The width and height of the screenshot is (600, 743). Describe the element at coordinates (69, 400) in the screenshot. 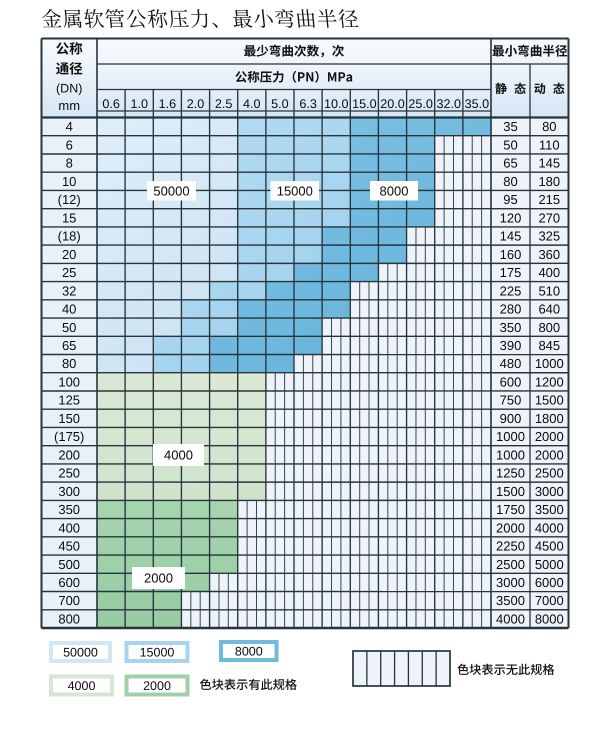

I see `svg-text: 125` at that location.